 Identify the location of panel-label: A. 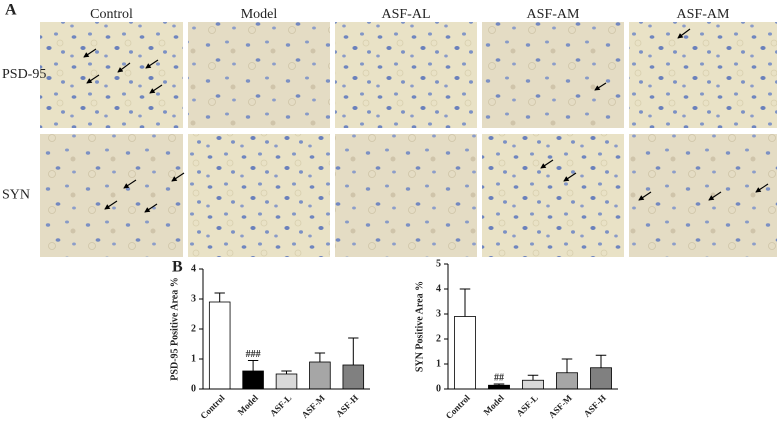
(11, 10).